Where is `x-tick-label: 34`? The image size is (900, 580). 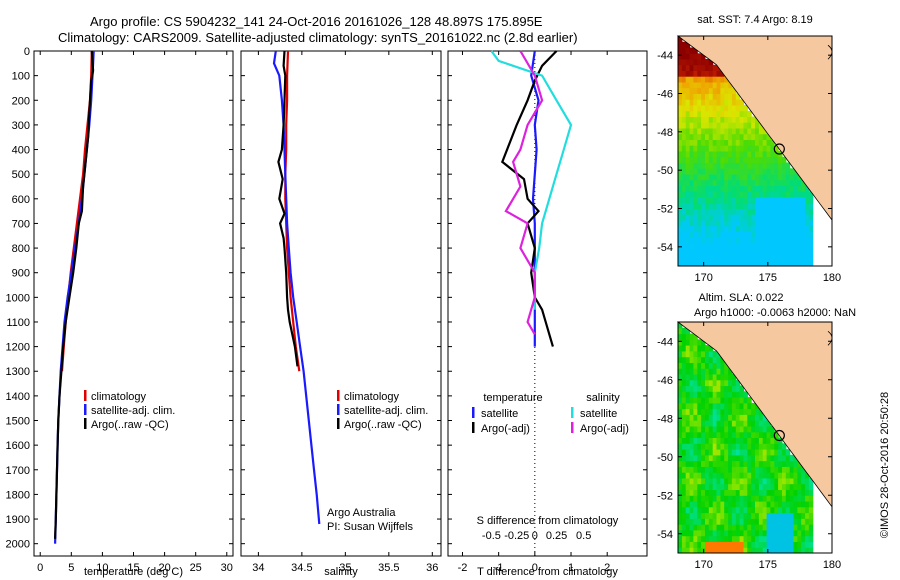 x-tick-label: 34 is located at coordinates (258, 568).